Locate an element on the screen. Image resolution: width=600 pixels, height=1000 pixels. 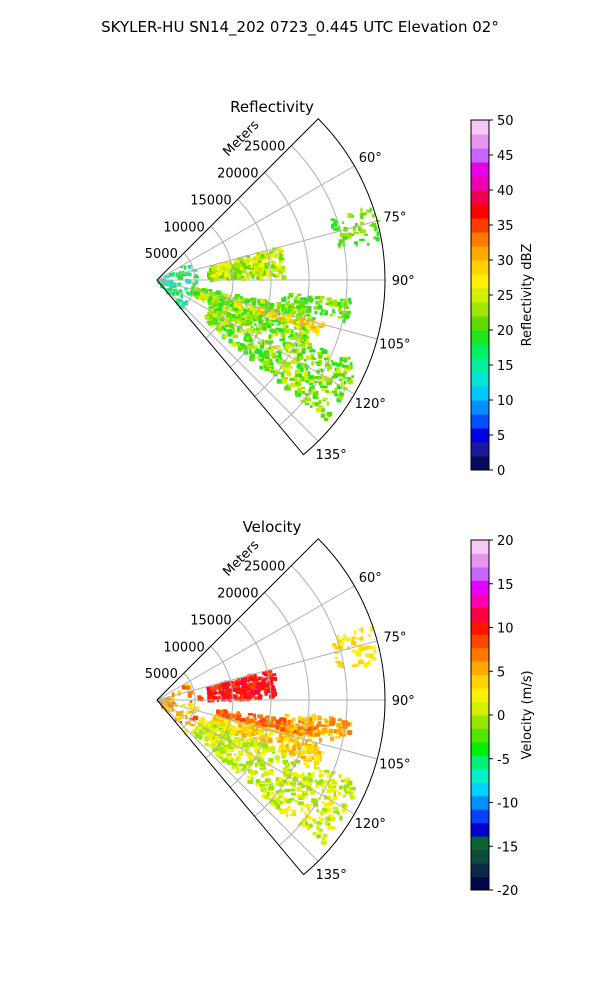
azimuth-tick-label: 105° is located at coordinates (394, 765).